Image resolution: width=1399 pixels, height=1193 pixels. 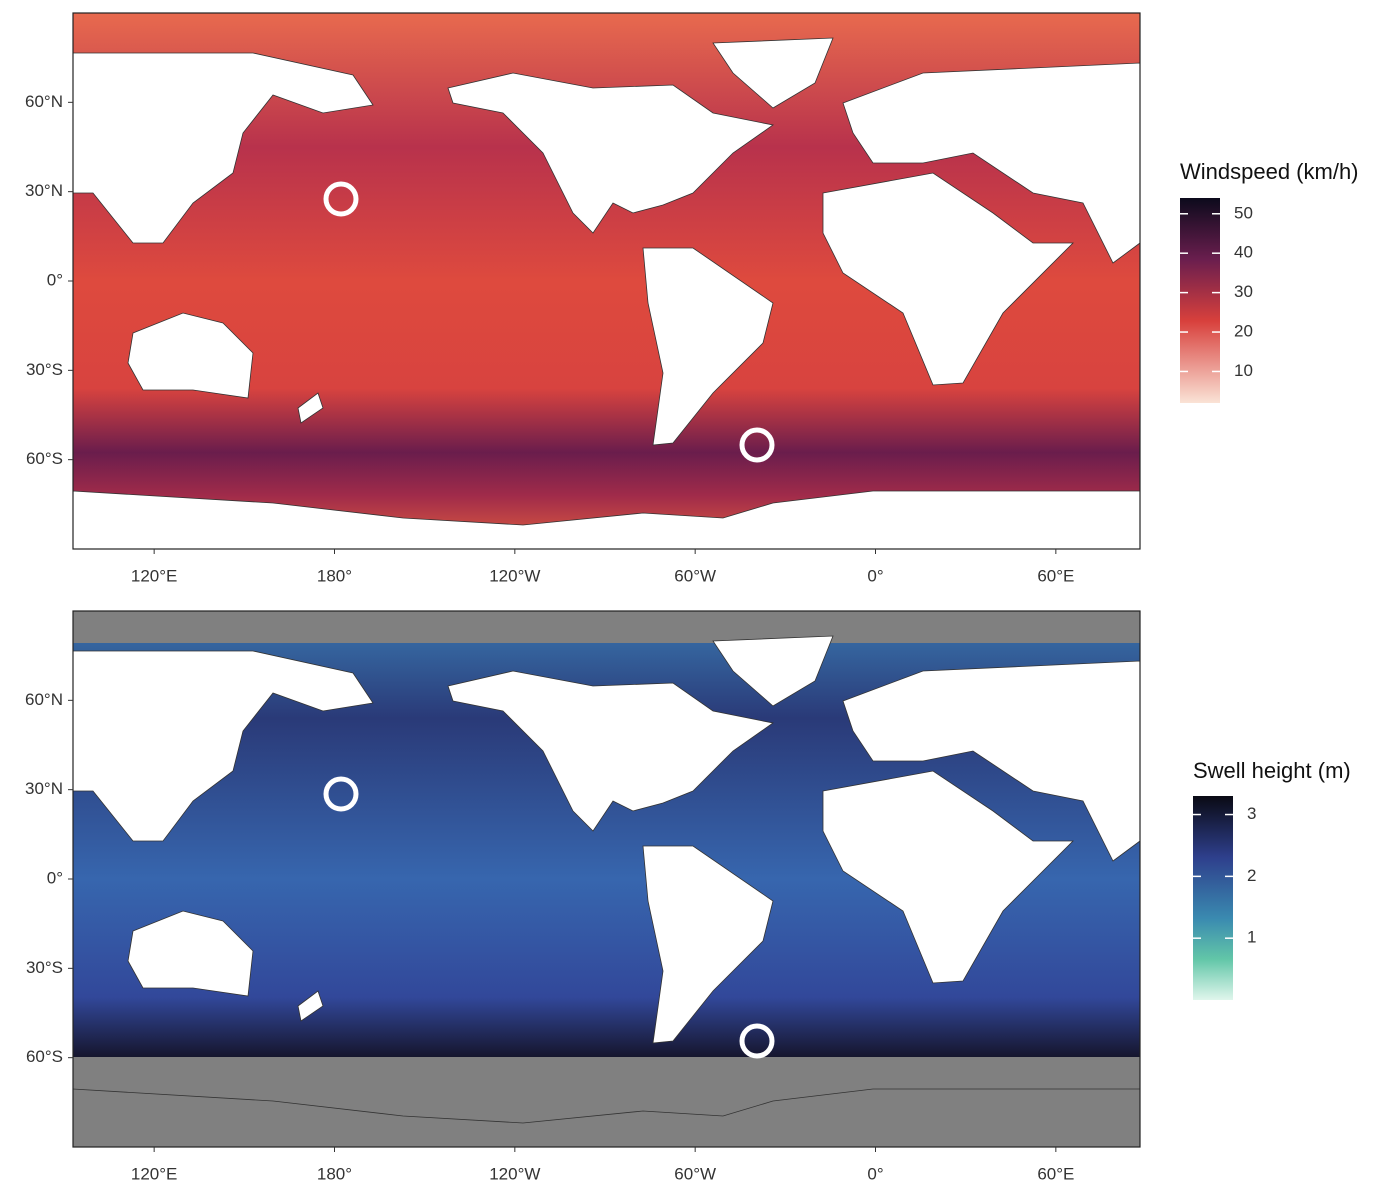 I want to click on legend-title: Swell height (m), so click(x=1272, y=770).